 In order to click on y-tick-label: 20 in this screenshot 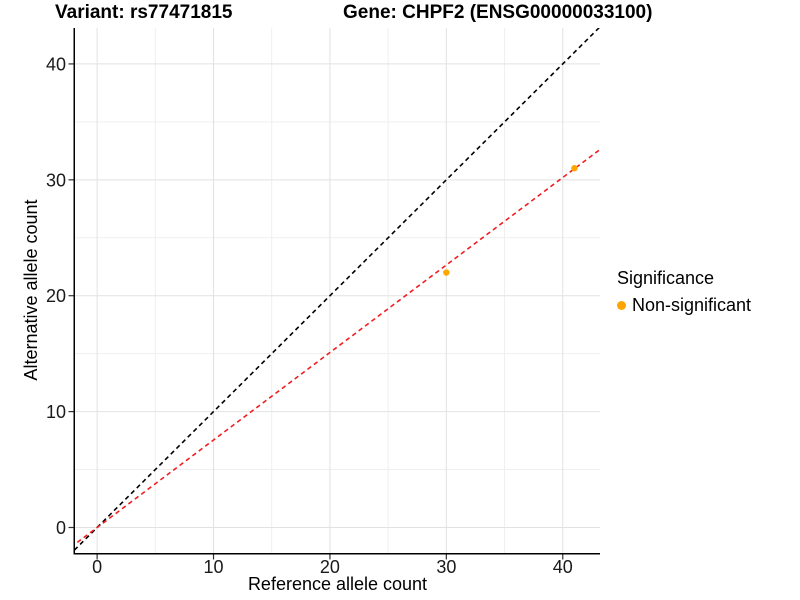, I will do `click(56, 296)`.